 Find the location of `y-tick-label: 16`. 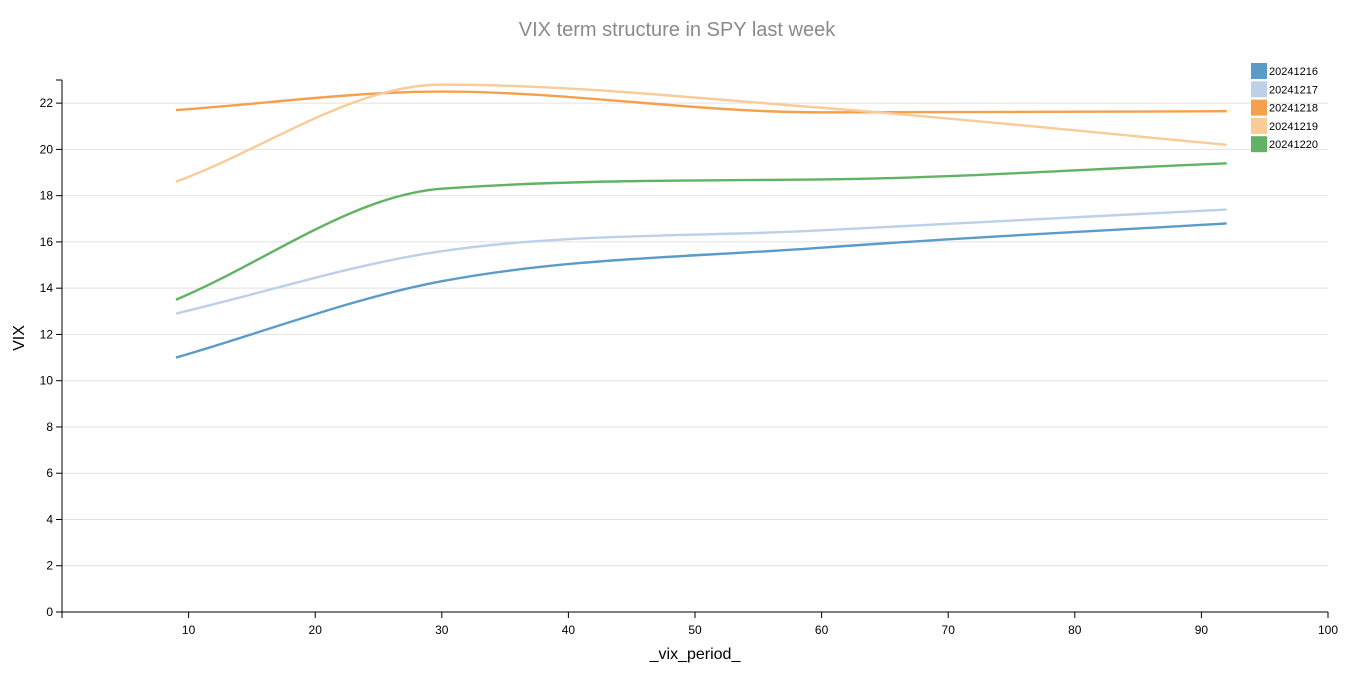

y-tick-label: 16 is located at coordinates (47, 242).